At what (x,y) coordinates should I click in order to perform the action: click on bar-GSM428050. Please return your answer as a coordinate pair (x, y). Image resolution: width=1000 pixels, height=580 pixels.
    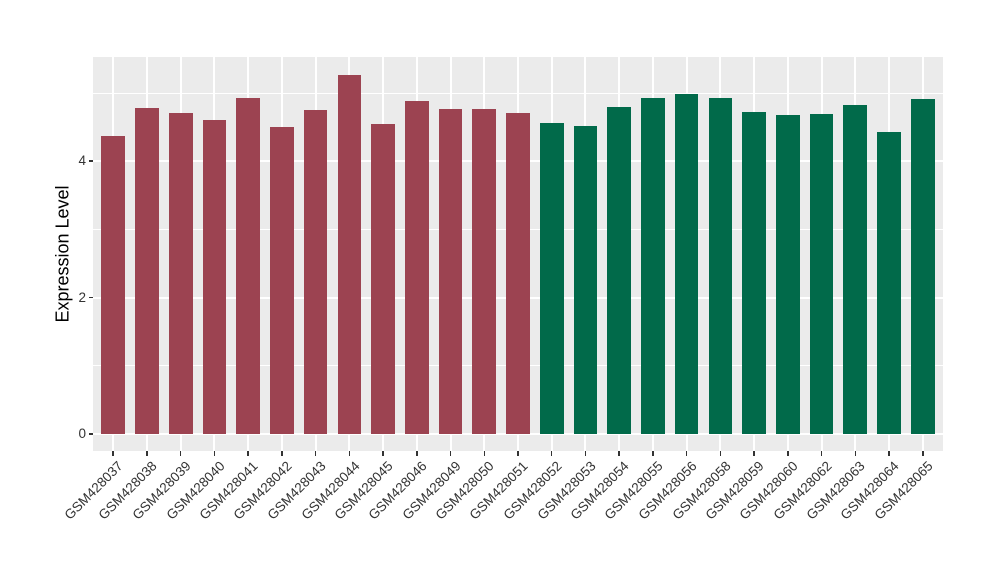
    Looking at the image, I should click on (484, 271).